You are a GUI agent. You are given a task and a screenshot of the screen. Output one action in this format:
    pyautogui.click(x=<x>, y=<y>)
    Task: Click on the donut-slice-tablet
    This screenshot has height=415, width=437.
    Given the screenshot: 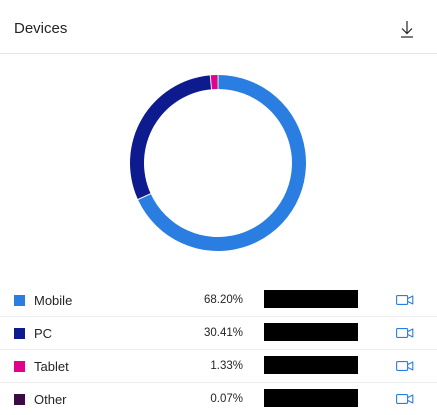 What is the action you would take?
    pyautogui.click(x=214, y=82)
    